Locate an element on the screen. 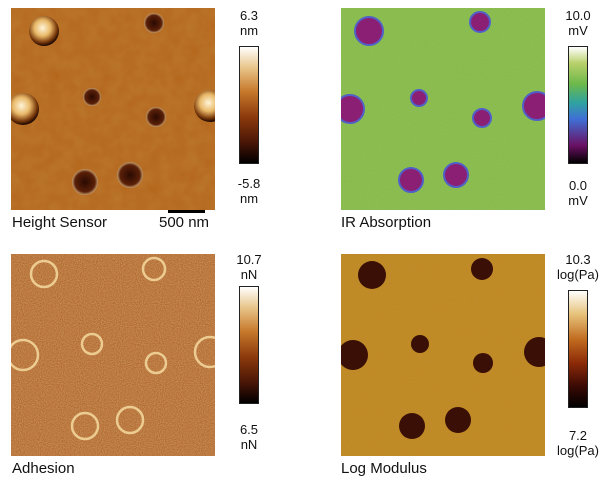 This screenshot has height=491, width=616. modulus-colorbar is located at coordinates (578, 349).